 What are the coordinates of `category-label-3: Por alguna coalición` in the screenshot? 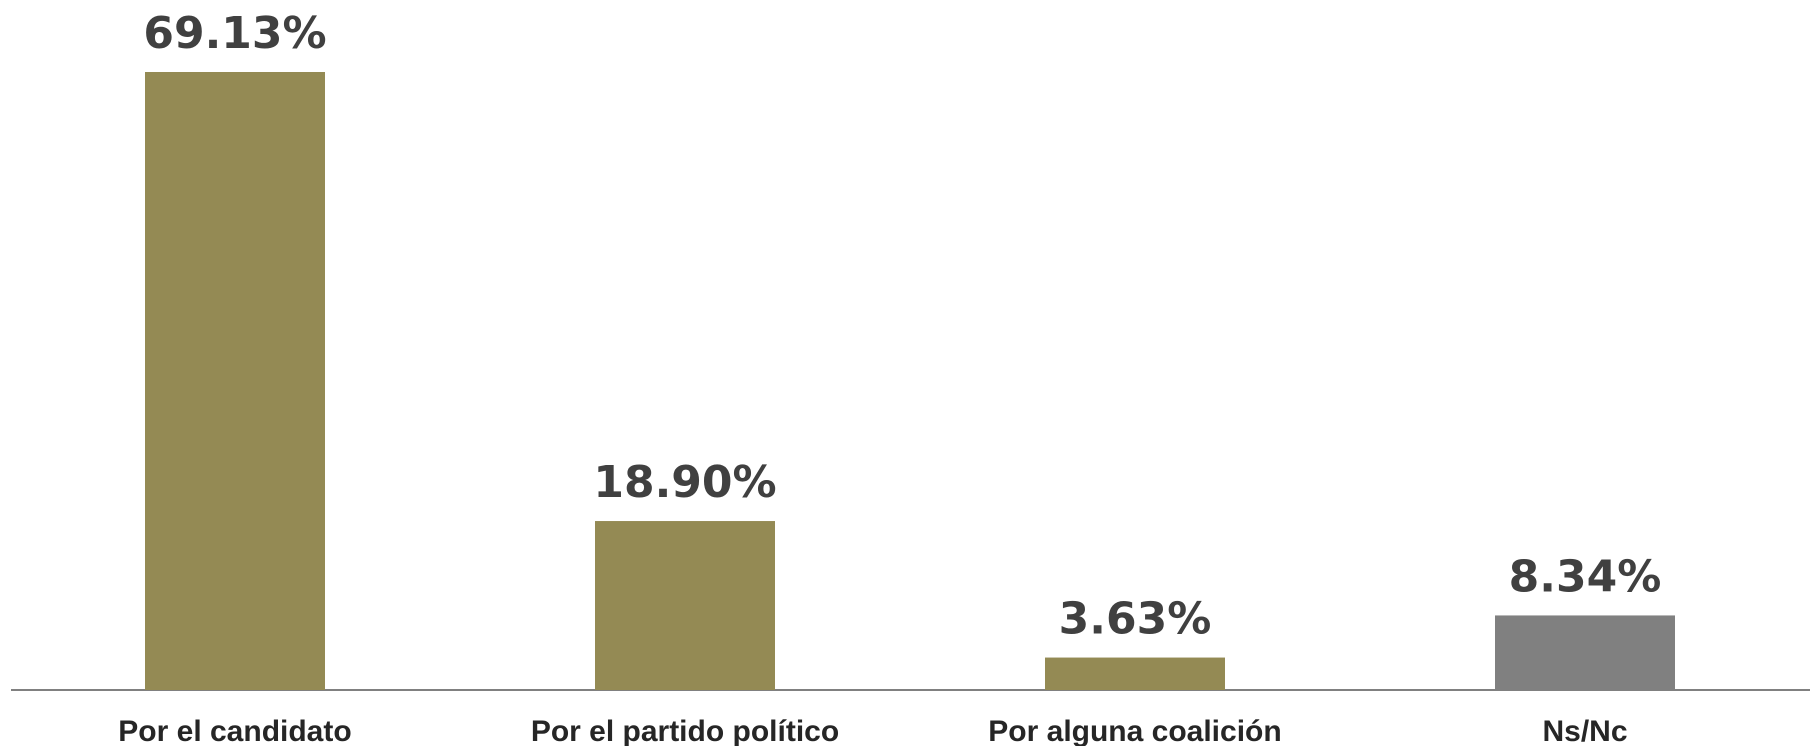 It's located at (1134, 730).